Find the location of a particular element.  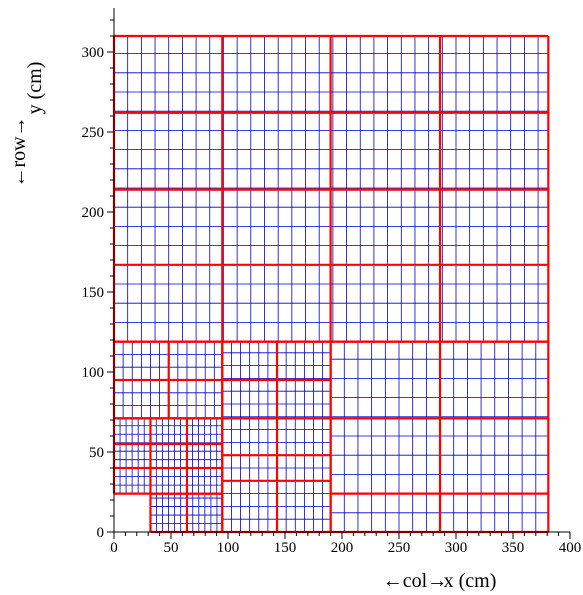

x-tick-label: 0 is located at coordinates (114, 548).